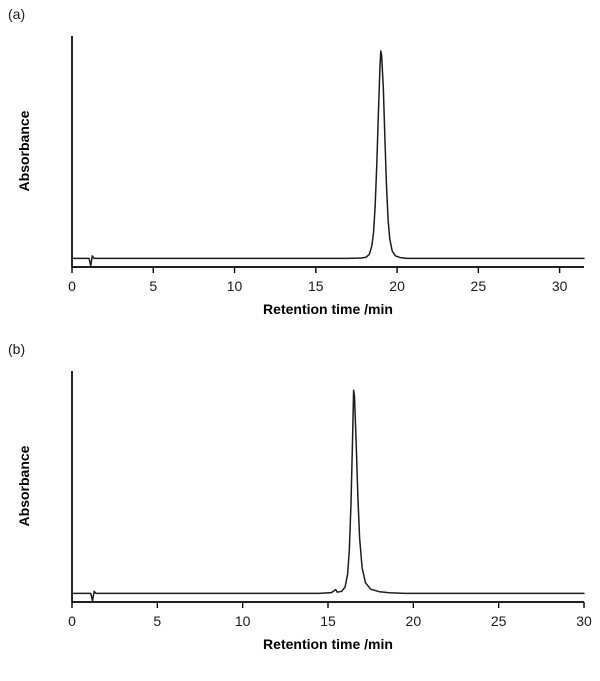  Describe the element at coordinates (328, 644) in the screenshot. I see `x-axis-label-b: Retention time /min` at that location.